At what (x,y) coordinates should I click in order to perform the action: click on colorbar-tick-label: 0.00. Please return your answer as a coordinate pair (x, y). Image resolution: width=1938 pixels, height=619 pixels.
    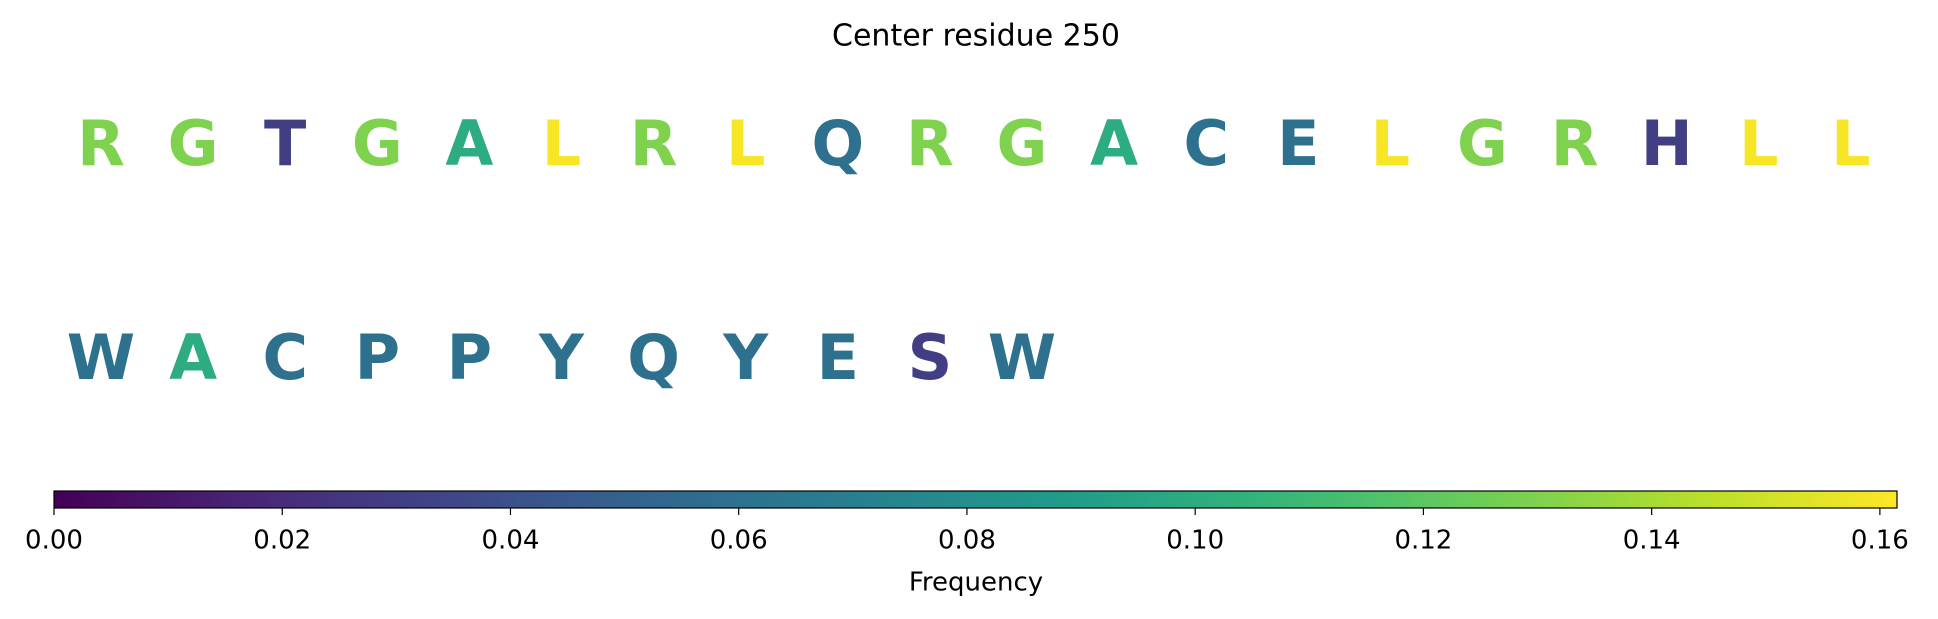
    Looking at the image, I should click on (54, 541).